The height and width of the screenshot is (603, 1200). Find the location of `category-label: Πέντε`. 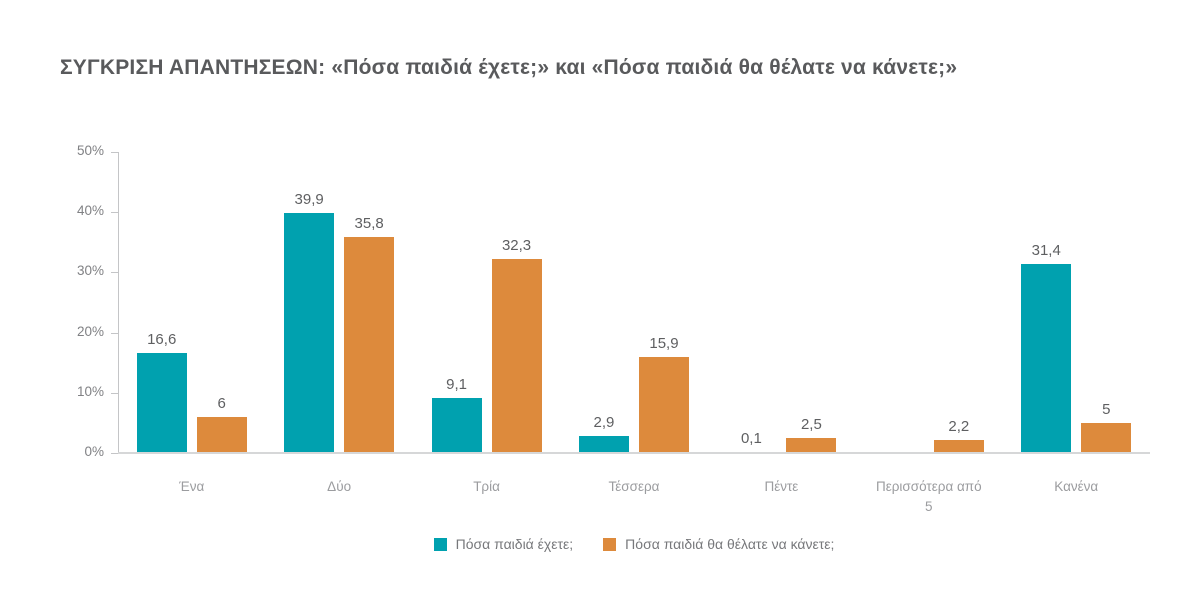

category-label: Πέντε is located at coordinates (781, 497).